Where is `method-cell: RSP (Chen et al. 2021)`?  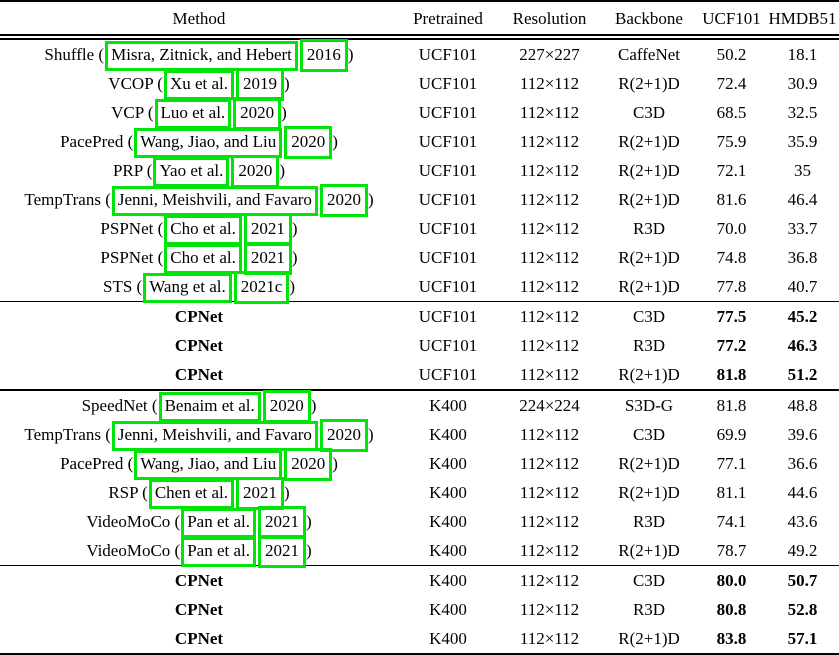
method-cell: RSP (Chen et al. 2021) is located at coordinates (199, 493).